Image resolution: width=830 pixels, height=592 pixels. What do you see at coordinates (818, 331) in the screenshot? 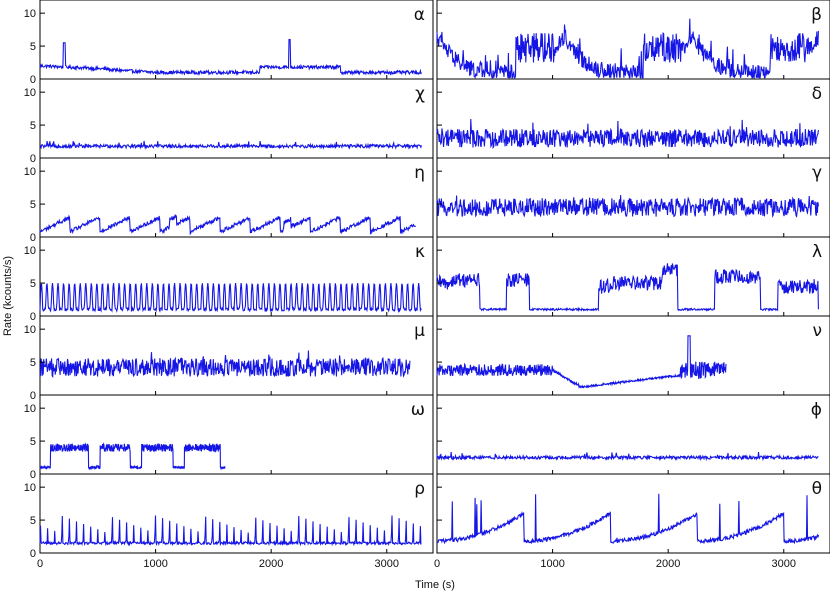
I see `panel-class-label: ν` at bounding box center [818, 331].